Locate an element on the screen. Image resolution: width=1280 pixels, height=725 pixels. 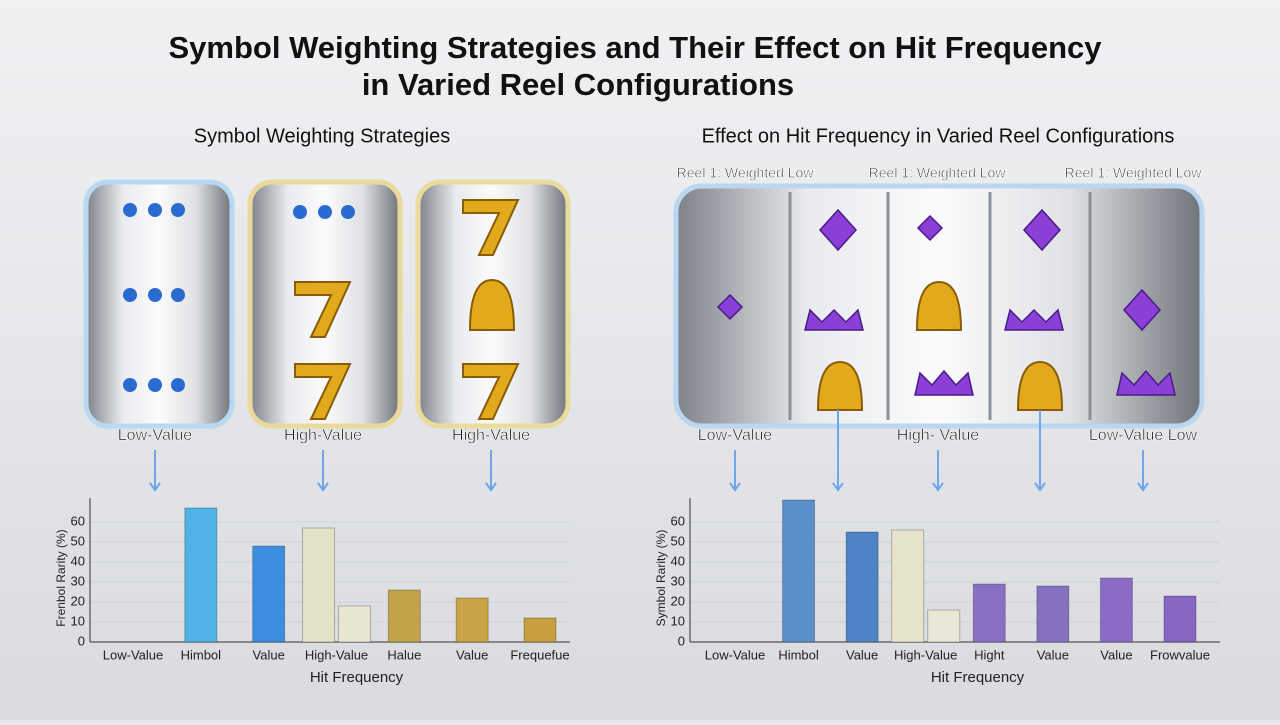
x-tick-label: Frowvalue is located at coordinates (1180, 654).